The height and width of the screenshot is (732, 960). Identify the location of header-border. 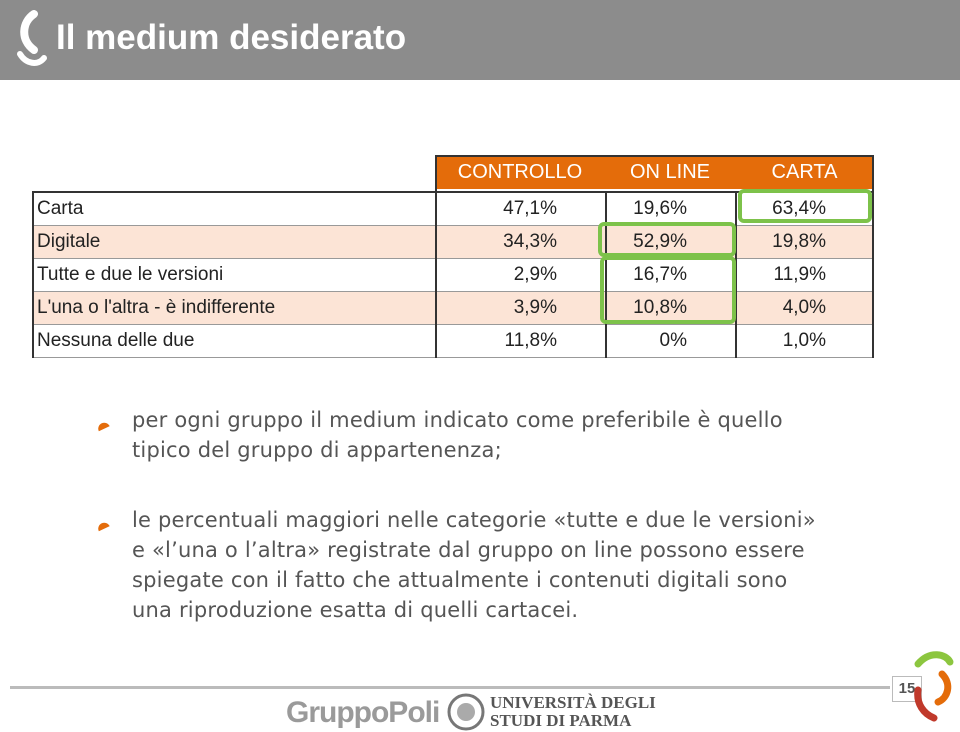
(654, 173).